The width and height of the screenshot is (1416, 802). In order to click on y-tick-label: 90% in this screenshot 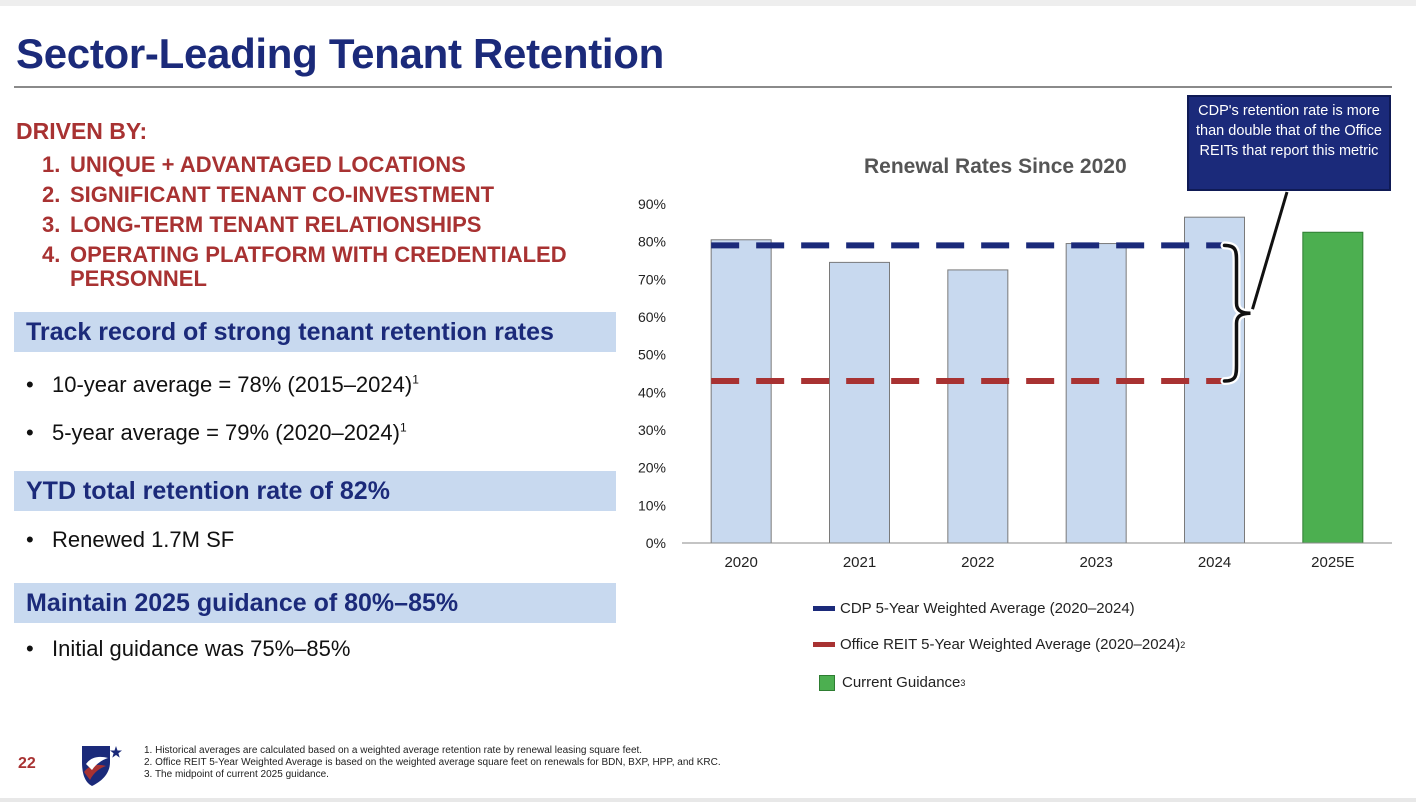, I will do `click(652, 204)`.